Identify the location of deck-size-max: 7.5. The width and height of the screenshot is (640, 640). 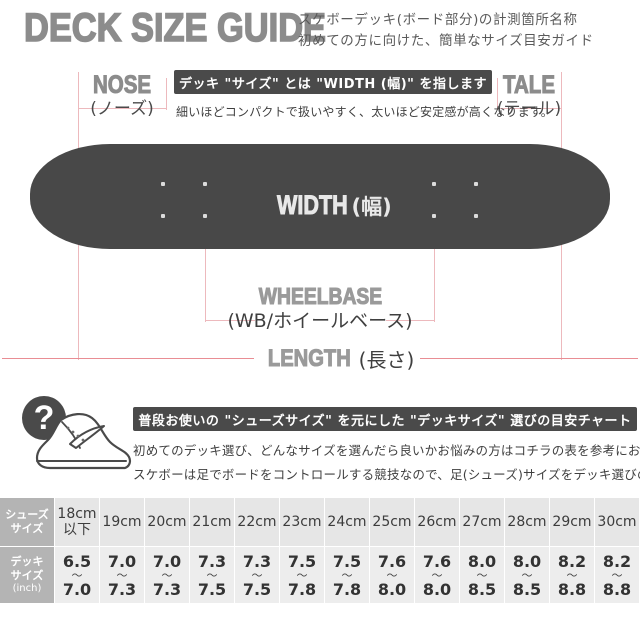
(257, 589).